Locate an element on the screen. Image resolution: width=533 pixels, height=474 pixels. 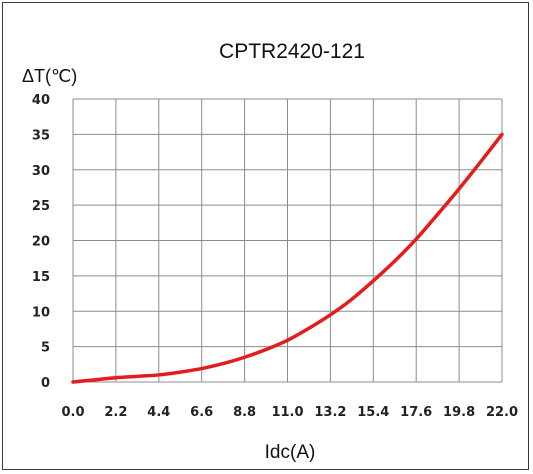
x-tick-label: 0.0 is located at coordinates (72, 412).